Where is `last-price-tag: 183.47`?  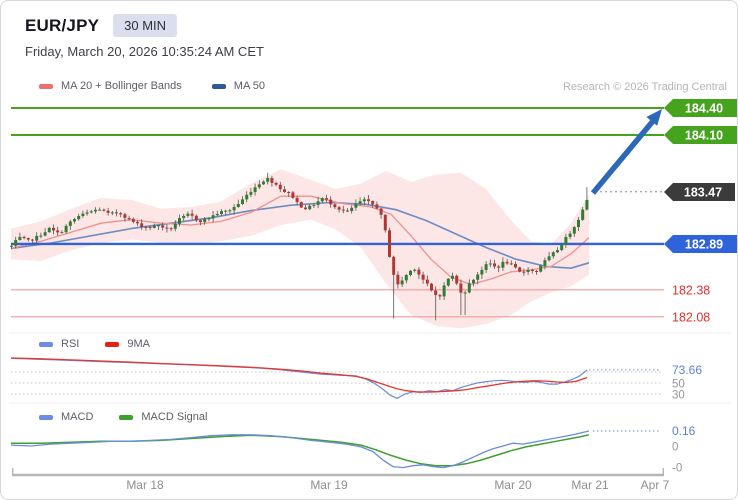 last-price-tag: 183.47 is located at coordinates (699, 192).